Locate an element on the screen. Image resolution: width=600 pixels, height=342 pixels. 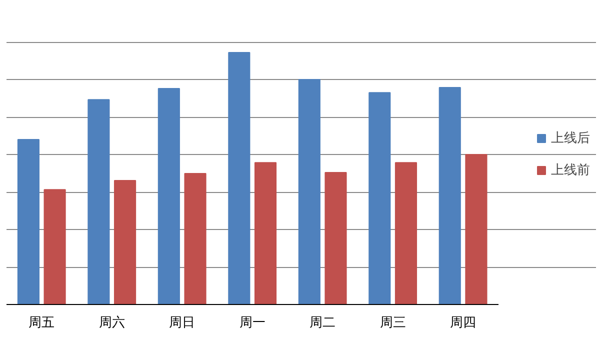
x-tick-label: 周五 is located at coordinates (41, 323).